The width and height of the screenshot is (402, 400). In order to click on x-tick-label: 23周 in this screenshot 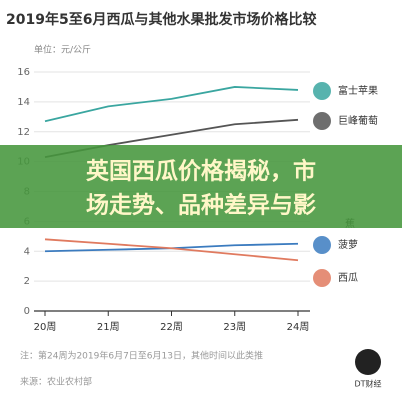, I will do `click(234, 327)`.